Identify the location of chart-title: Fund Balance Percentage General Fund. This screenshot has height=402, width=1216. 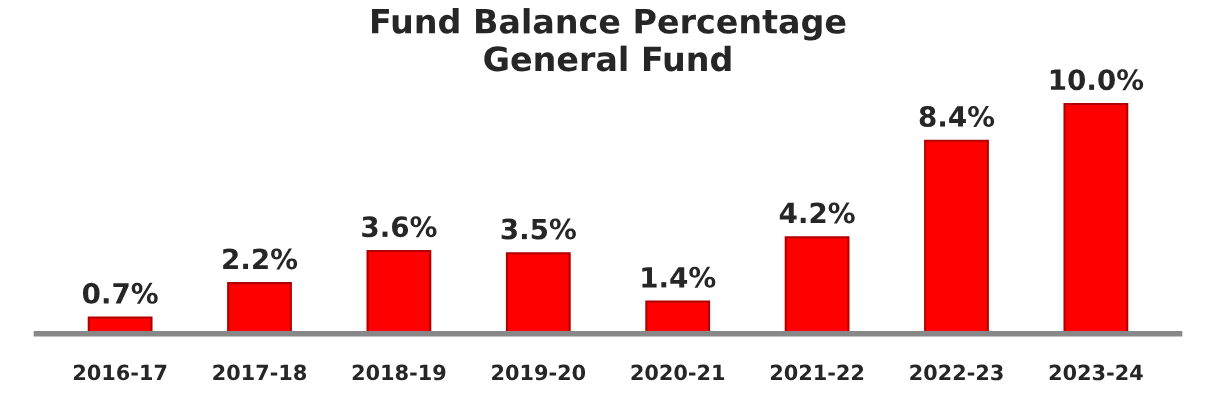
(609, 40).